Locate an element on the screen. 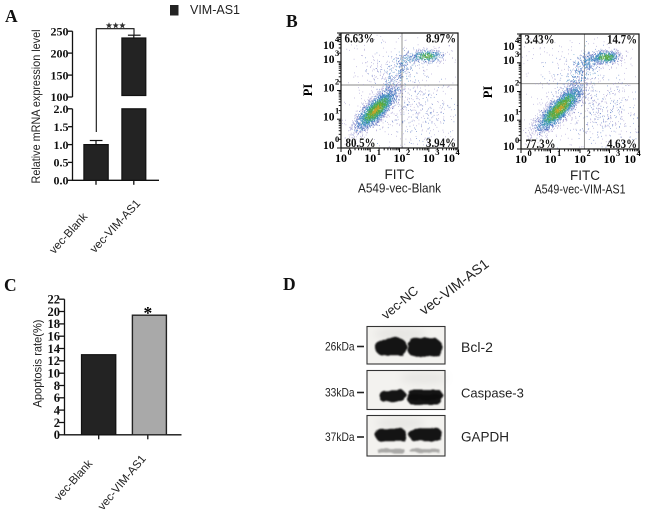 This screenshot has width=646, height=514. svg-text: 3.43% is located at coordinates (540, 39).